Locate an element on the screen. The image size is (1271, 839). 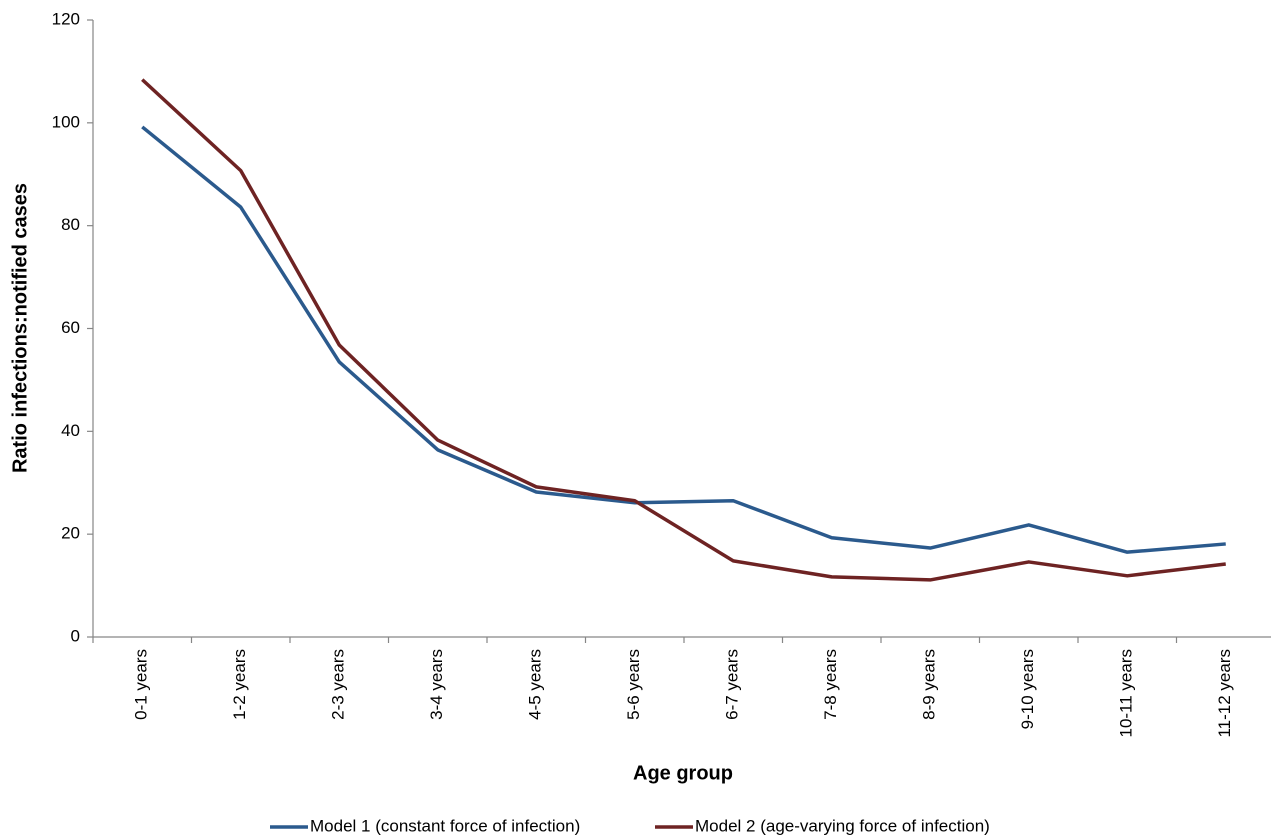
x-tick-label: 7-8 years is located at coordinates (830, 684).